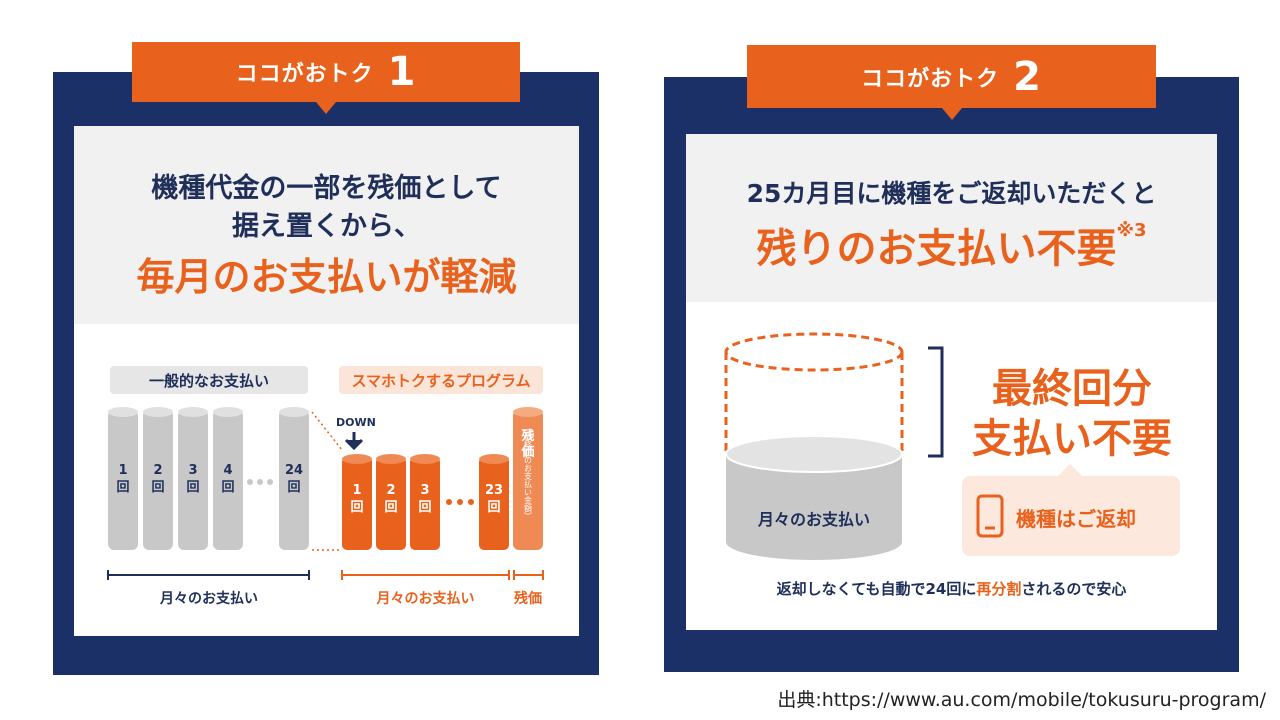 The width and height of the screenshot is (1280, 720). Describe the element at coordinates (1131, 230) in the screenshot. I see `footnote-mark: ※3` at that location.